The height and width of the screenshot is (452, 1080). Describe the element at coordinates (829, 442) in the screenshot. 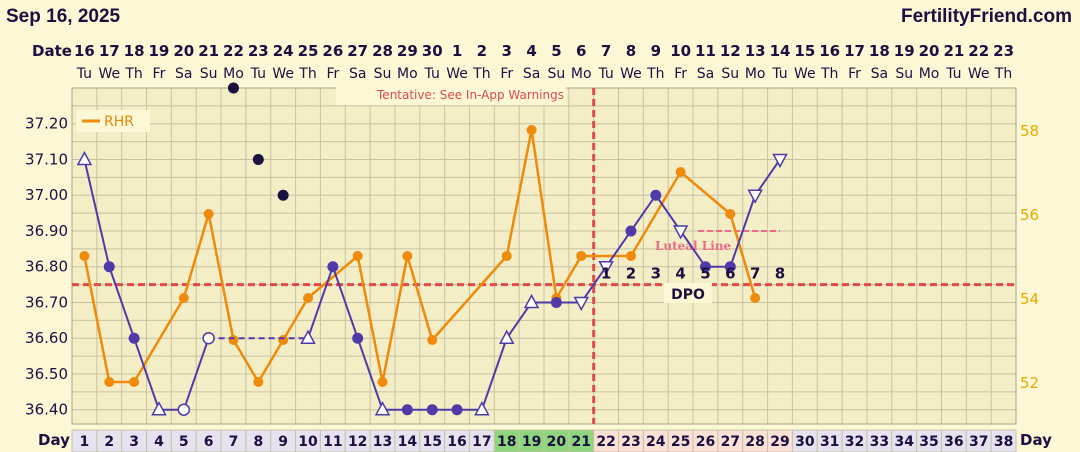

I see `cycle-day-label: 31` at that location.